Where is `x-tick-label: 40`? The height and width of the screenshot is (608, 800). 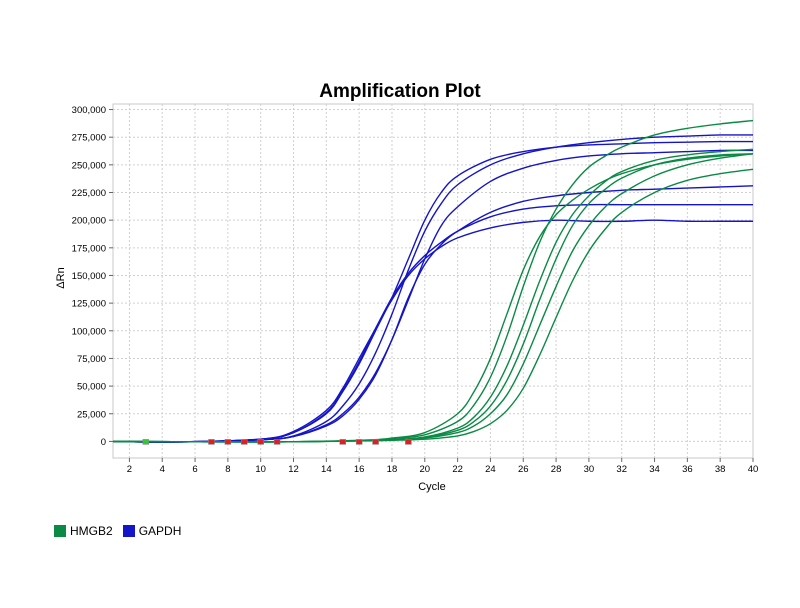 x-tick-label: 40 is located at coordinates (753, 469).